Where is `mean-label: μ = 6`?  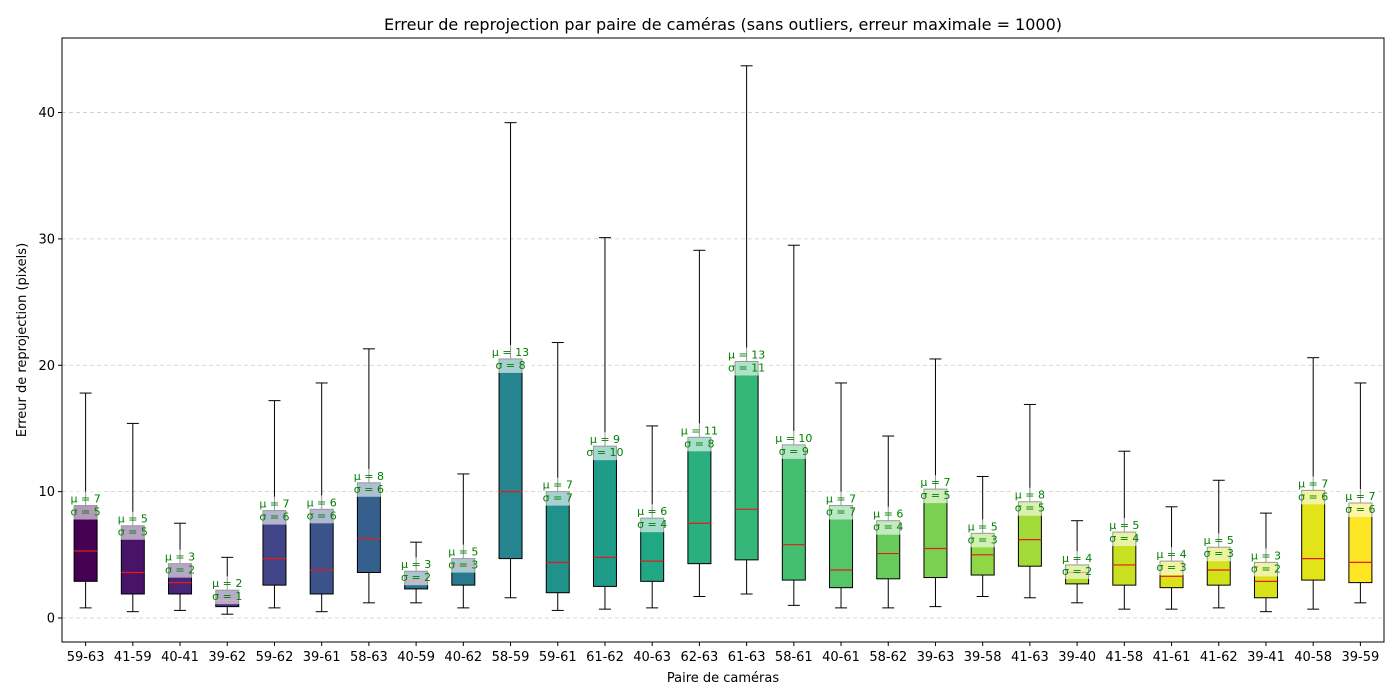
mean-label: μ = 6 is located at coordinates (322, 502).